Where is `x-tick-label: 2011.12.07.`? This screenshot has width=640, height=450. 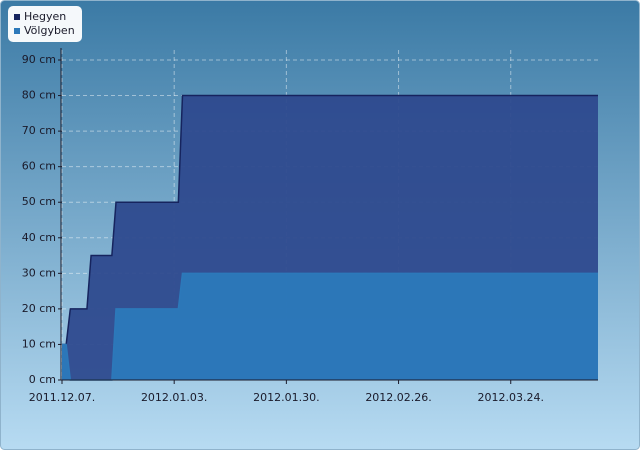
x-tick-label: 2011.12.07. is located at coordinates (62, 397).